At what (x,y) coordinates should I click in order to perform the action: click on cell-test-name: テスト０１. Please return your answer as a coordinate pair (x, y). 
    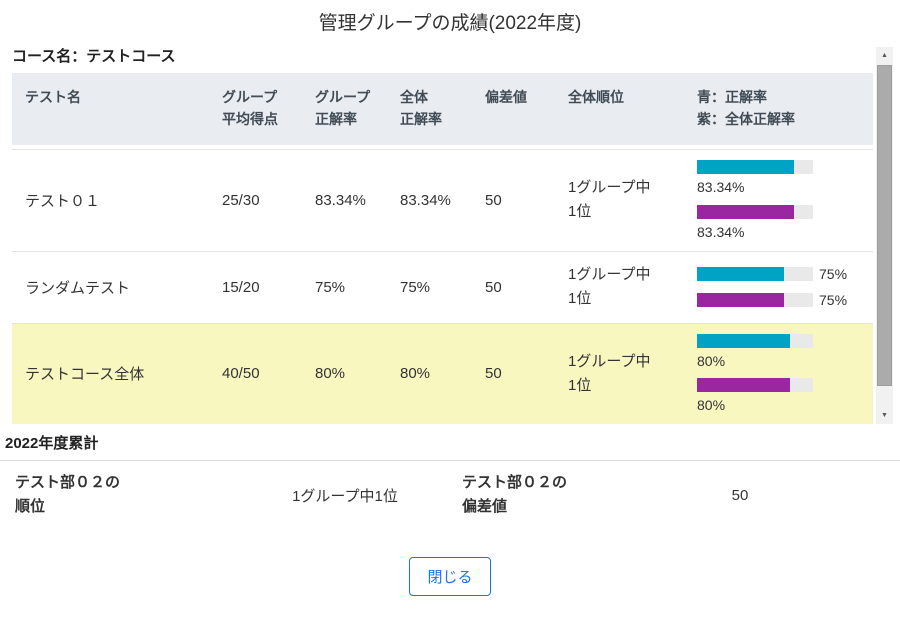
    Looking at the image, I should click on (63, 201).